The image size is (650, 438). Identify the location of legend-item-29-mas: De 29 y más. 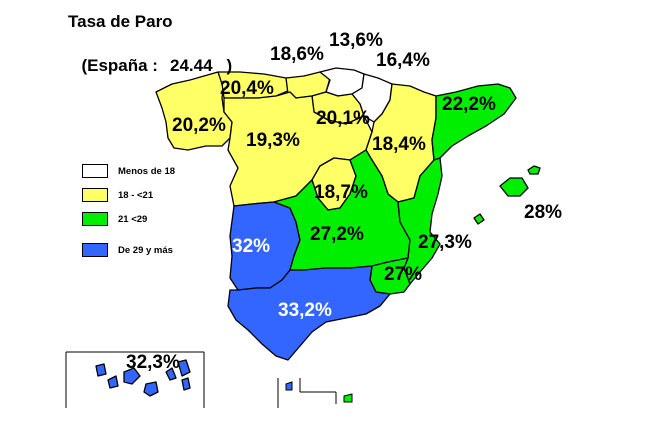
(127, 250).